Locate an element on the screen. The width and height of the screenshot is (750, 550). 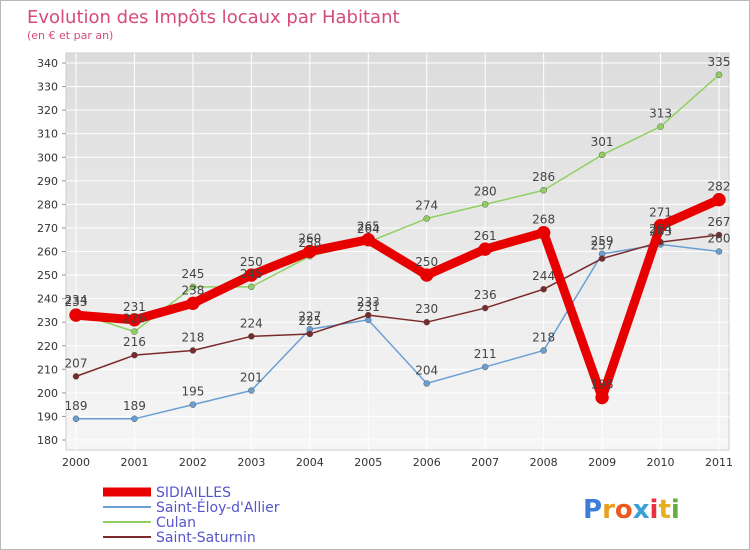
data-label: 257 is located at coordinates (602, 246).